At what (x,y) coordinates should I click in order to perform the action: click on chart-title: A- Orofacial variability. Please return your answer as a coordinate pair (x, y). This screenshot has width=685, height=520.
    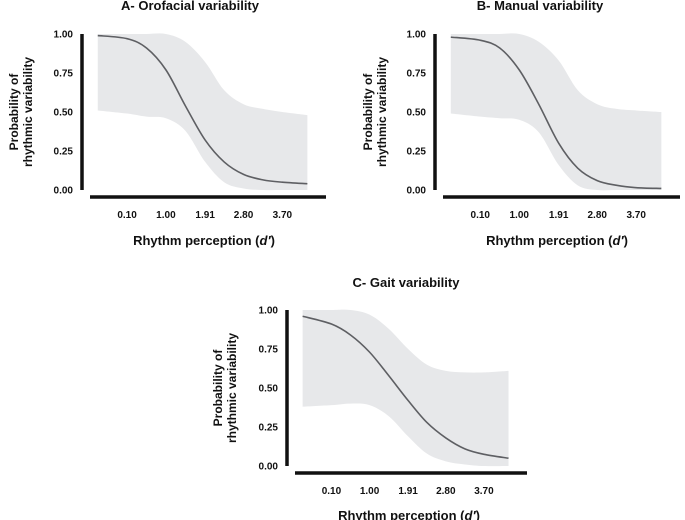
    Looking at the image, I should click on (190, 6).